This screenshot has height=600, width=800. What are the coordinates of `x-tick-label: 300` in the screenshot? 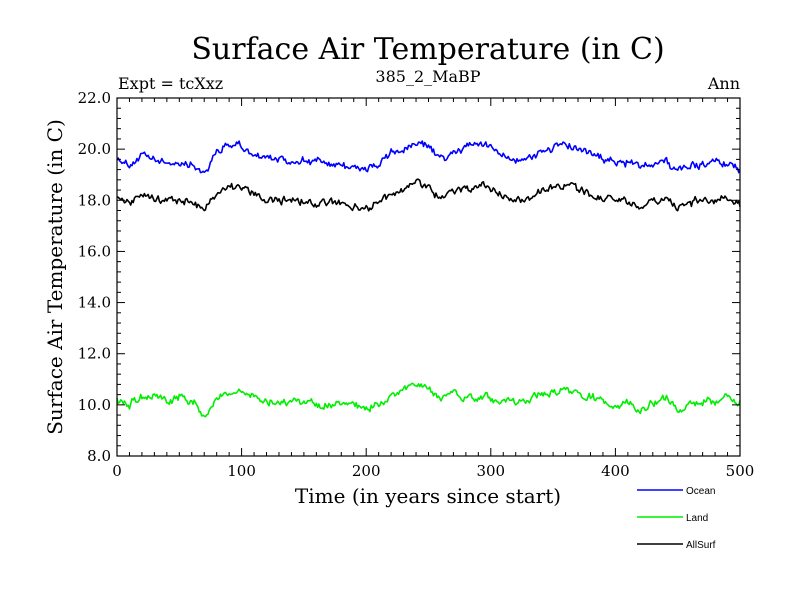 It's located at (490, 471).